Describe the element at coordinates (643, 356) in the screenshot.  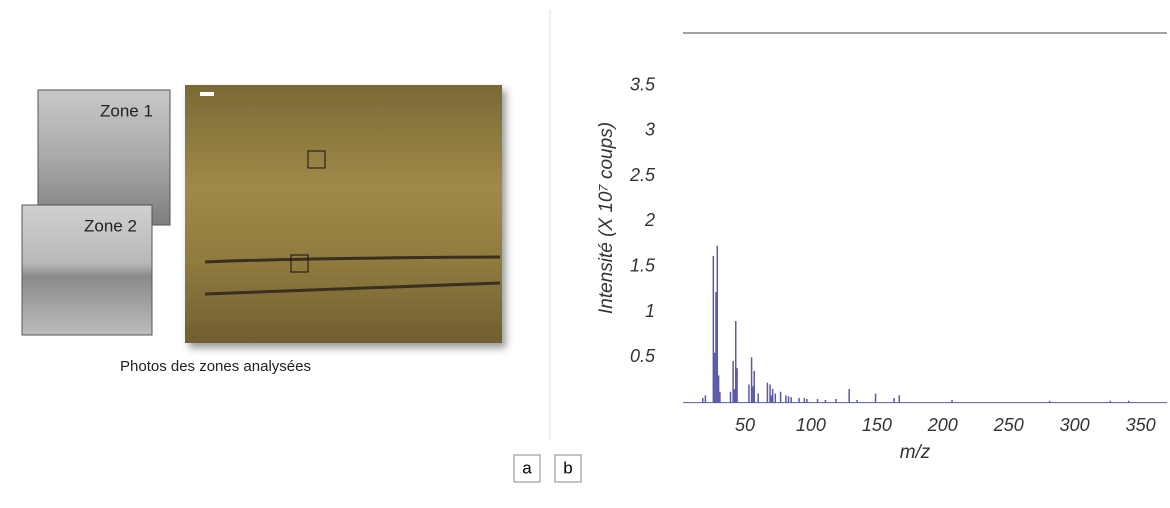
I see `y-tick-label: 0.5` at that location.